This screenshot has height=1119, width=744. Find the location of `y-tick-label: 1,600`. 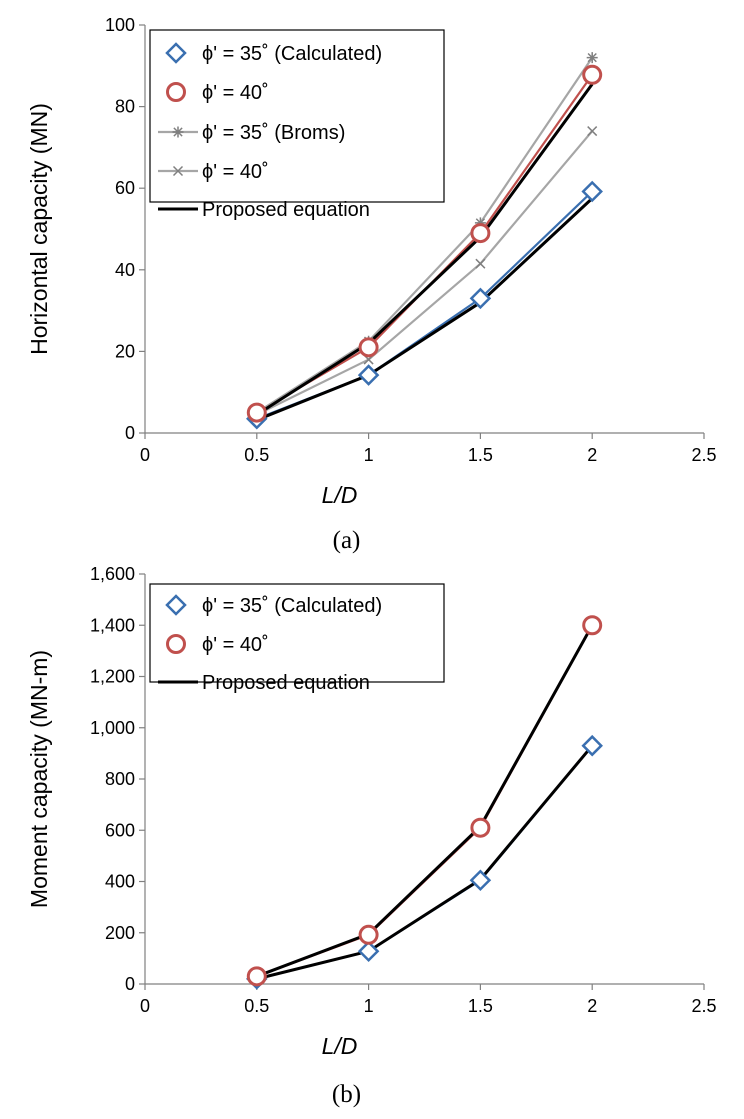

y-tick-label: 1,600 is located at coordinates (112, 574).